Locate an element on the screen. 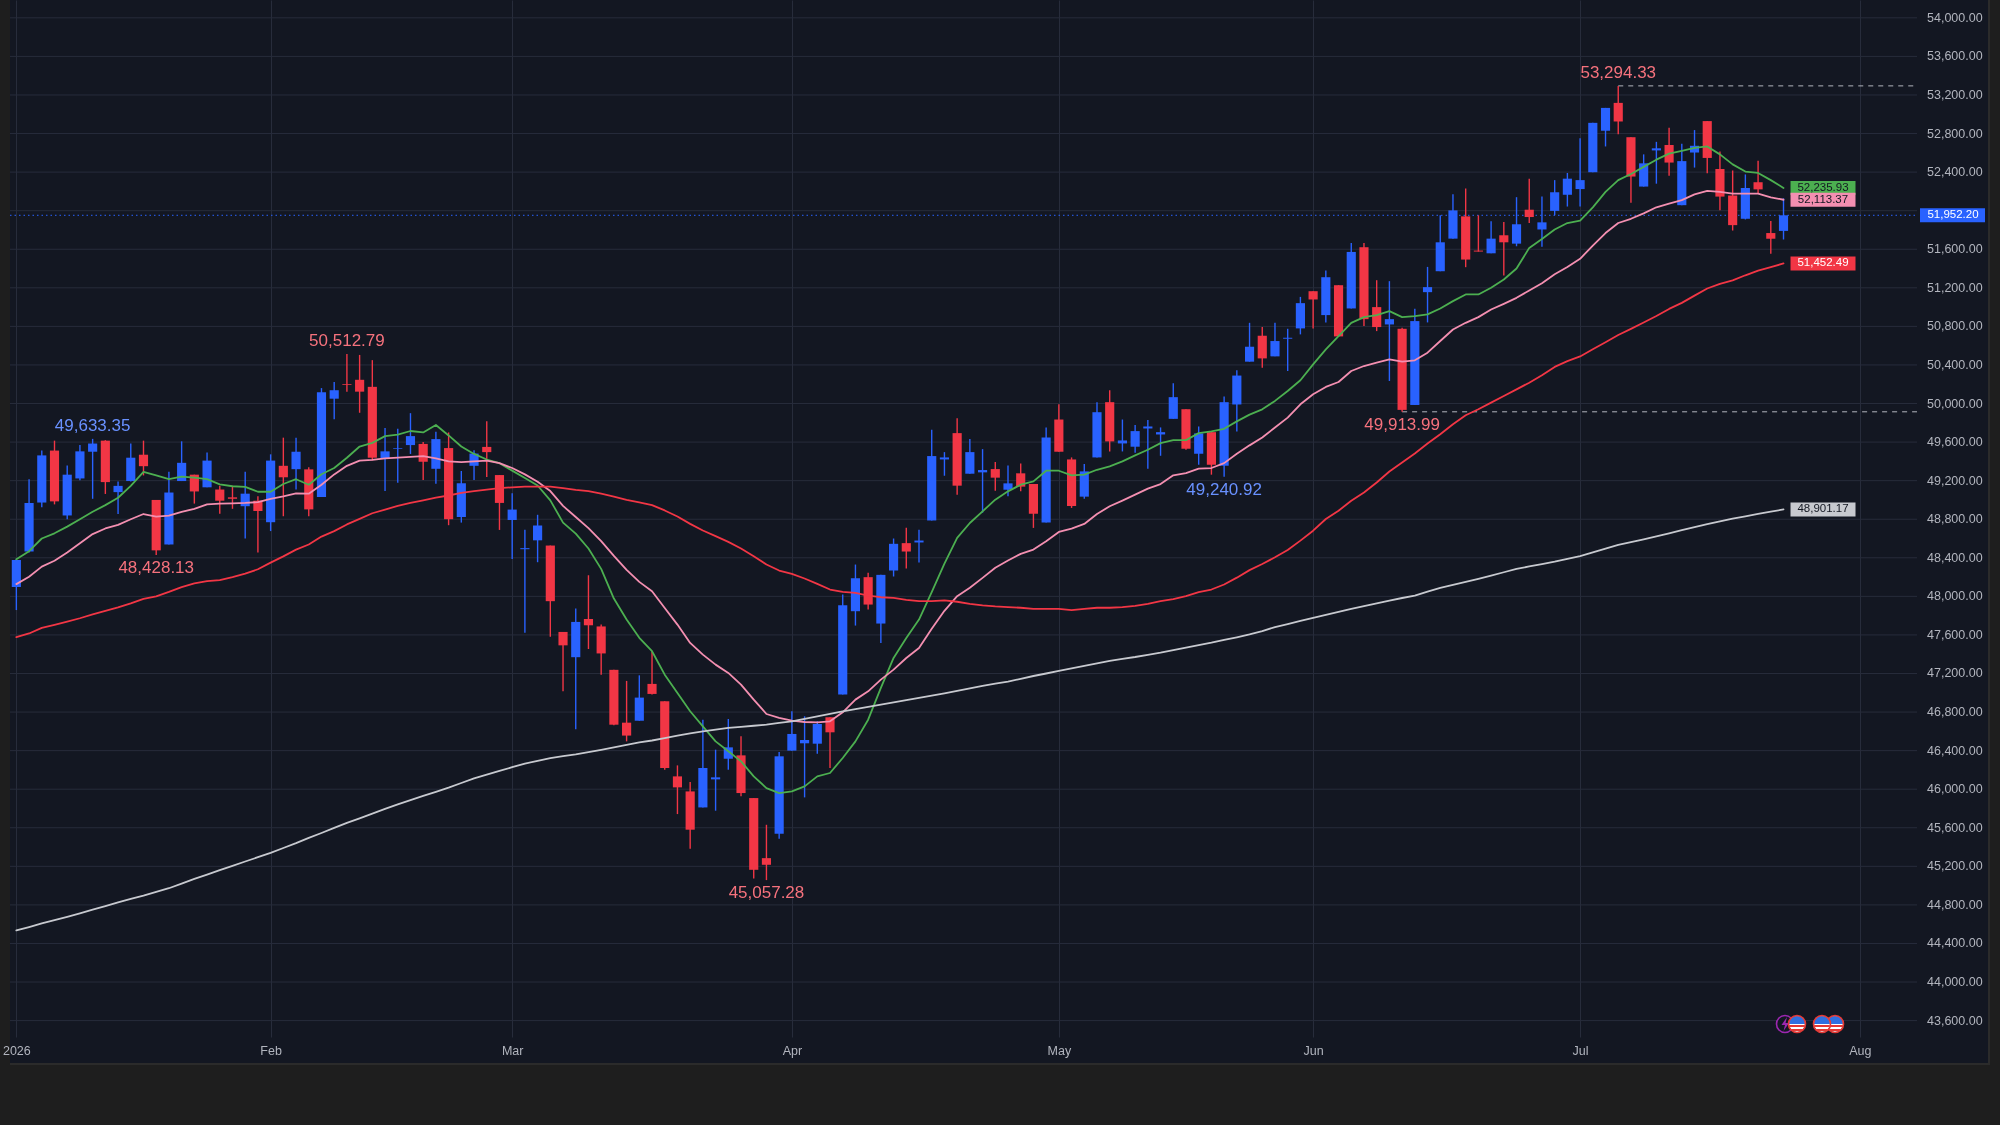 The width and height of the screenshot is (2000, 1125). x-tick-label: Mar is located at coordinates (512, 1050).